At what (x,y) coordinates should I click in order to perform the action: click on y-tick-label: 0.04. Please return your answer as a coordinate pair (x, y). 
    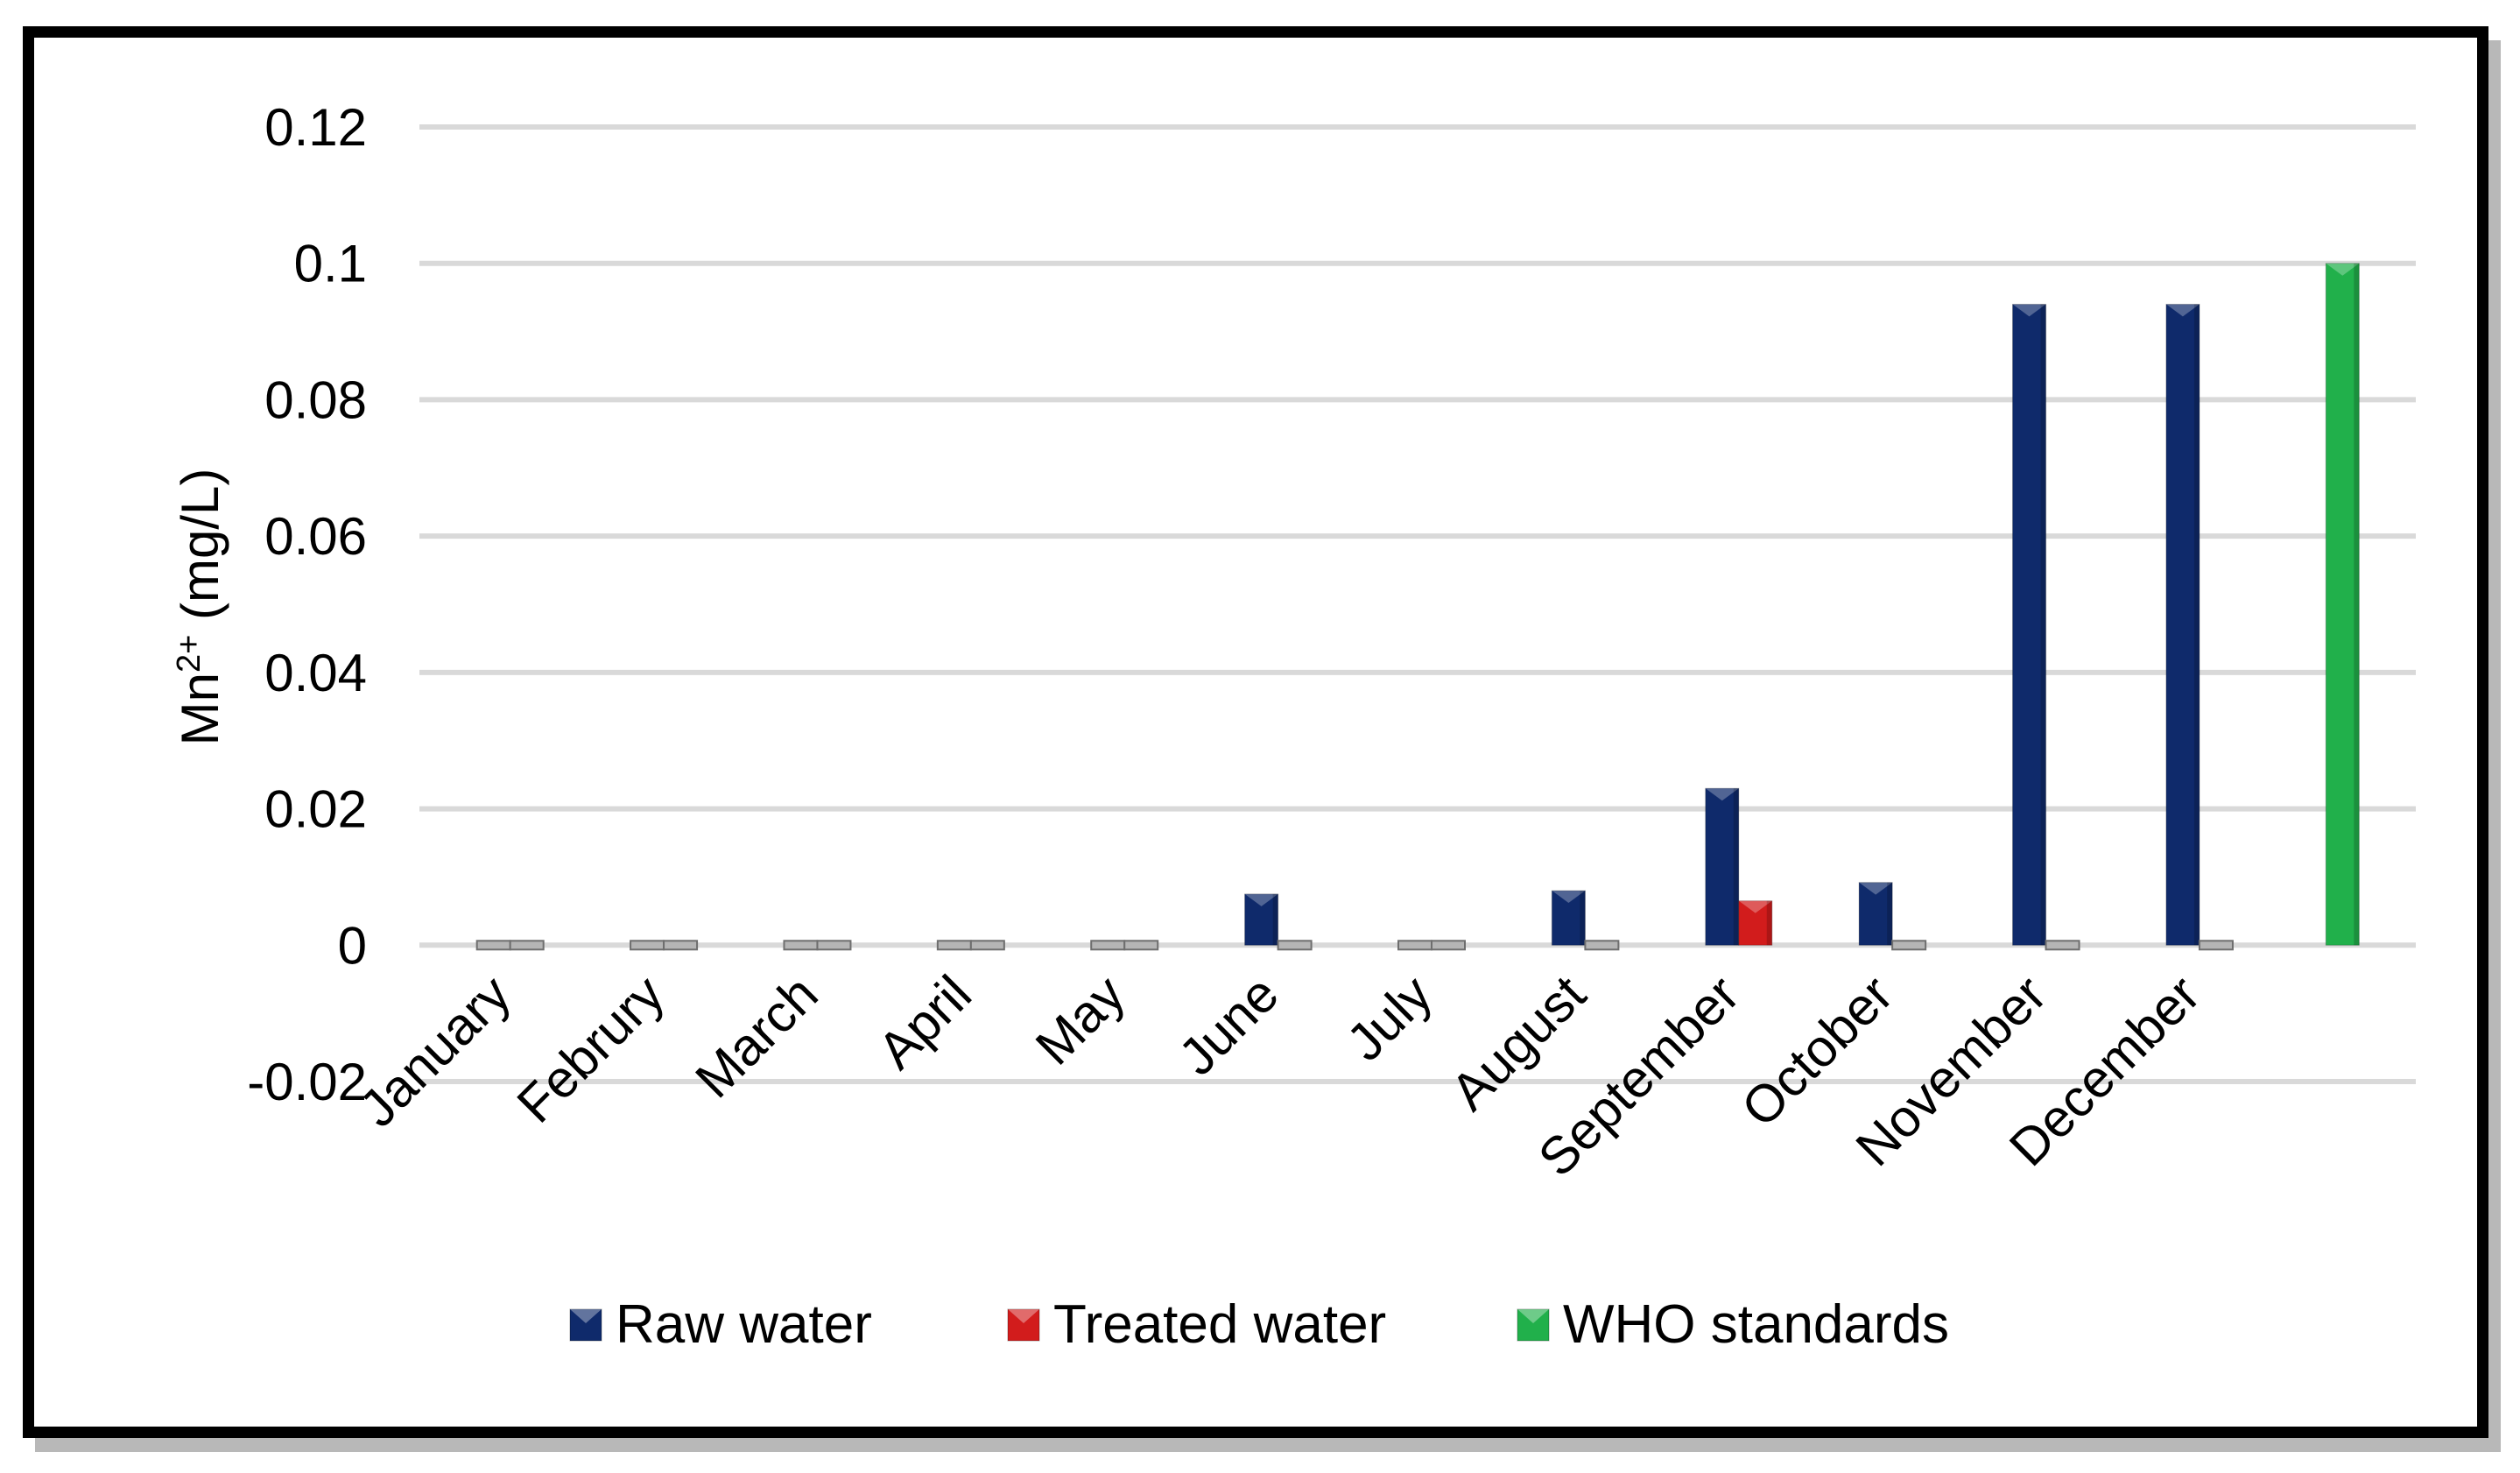
    Looking at the image, I should click on (315, 673).